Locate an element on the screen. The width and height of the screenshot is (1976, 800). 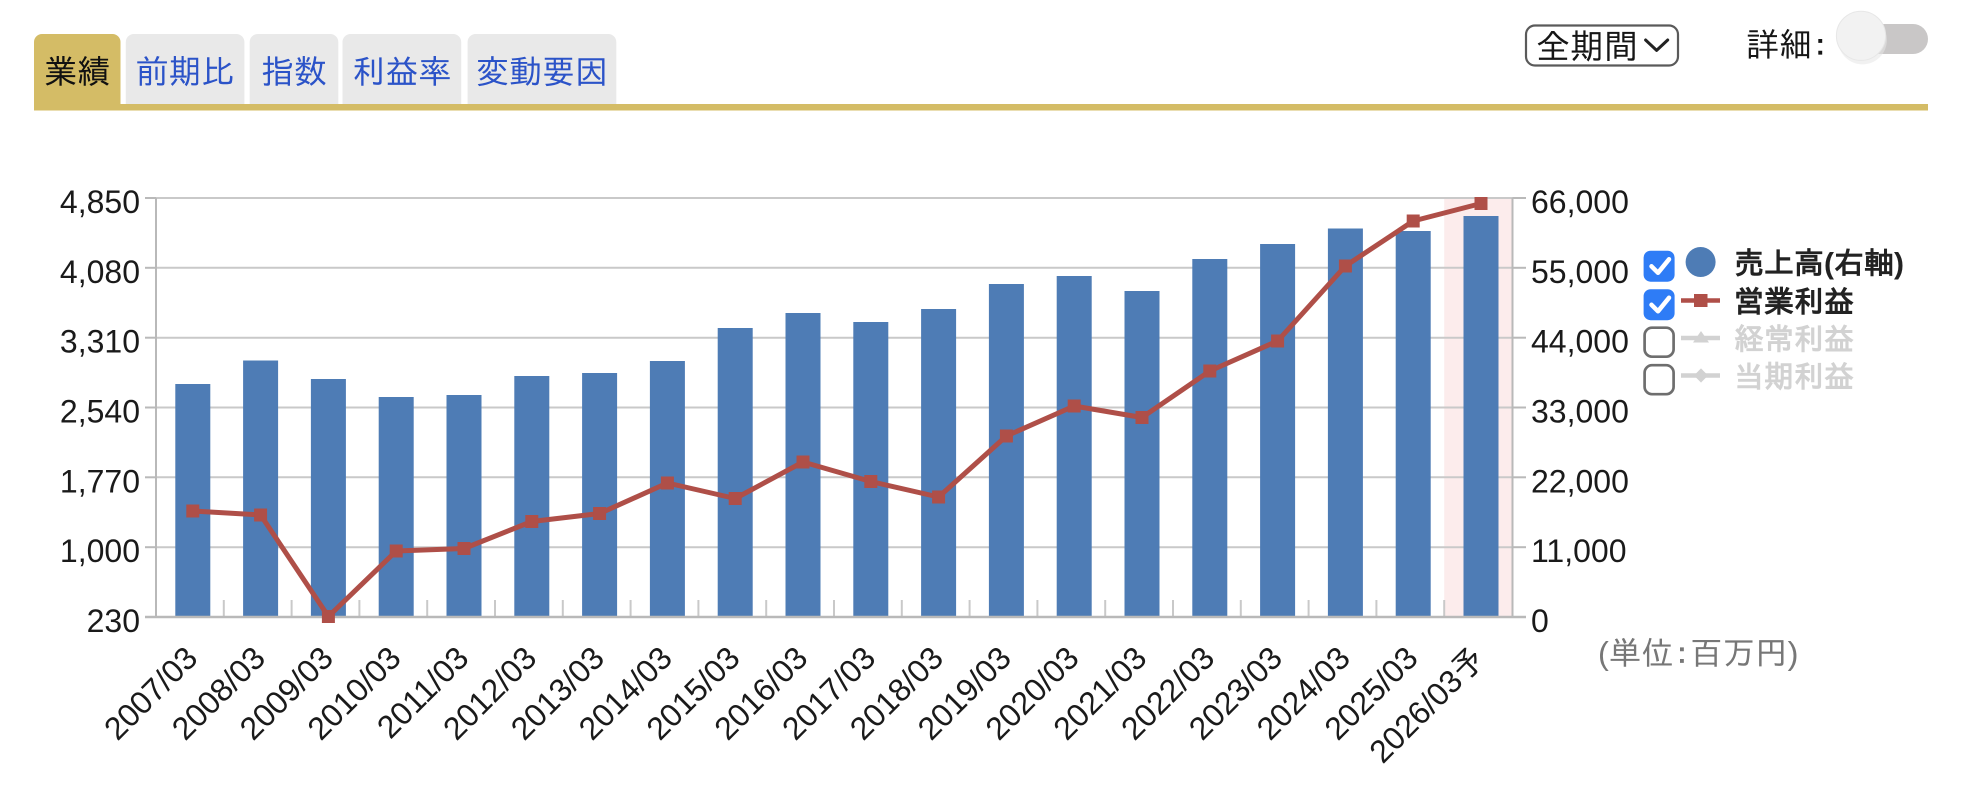
svg-text: 44,000 is located at coordinates (1580, 342).